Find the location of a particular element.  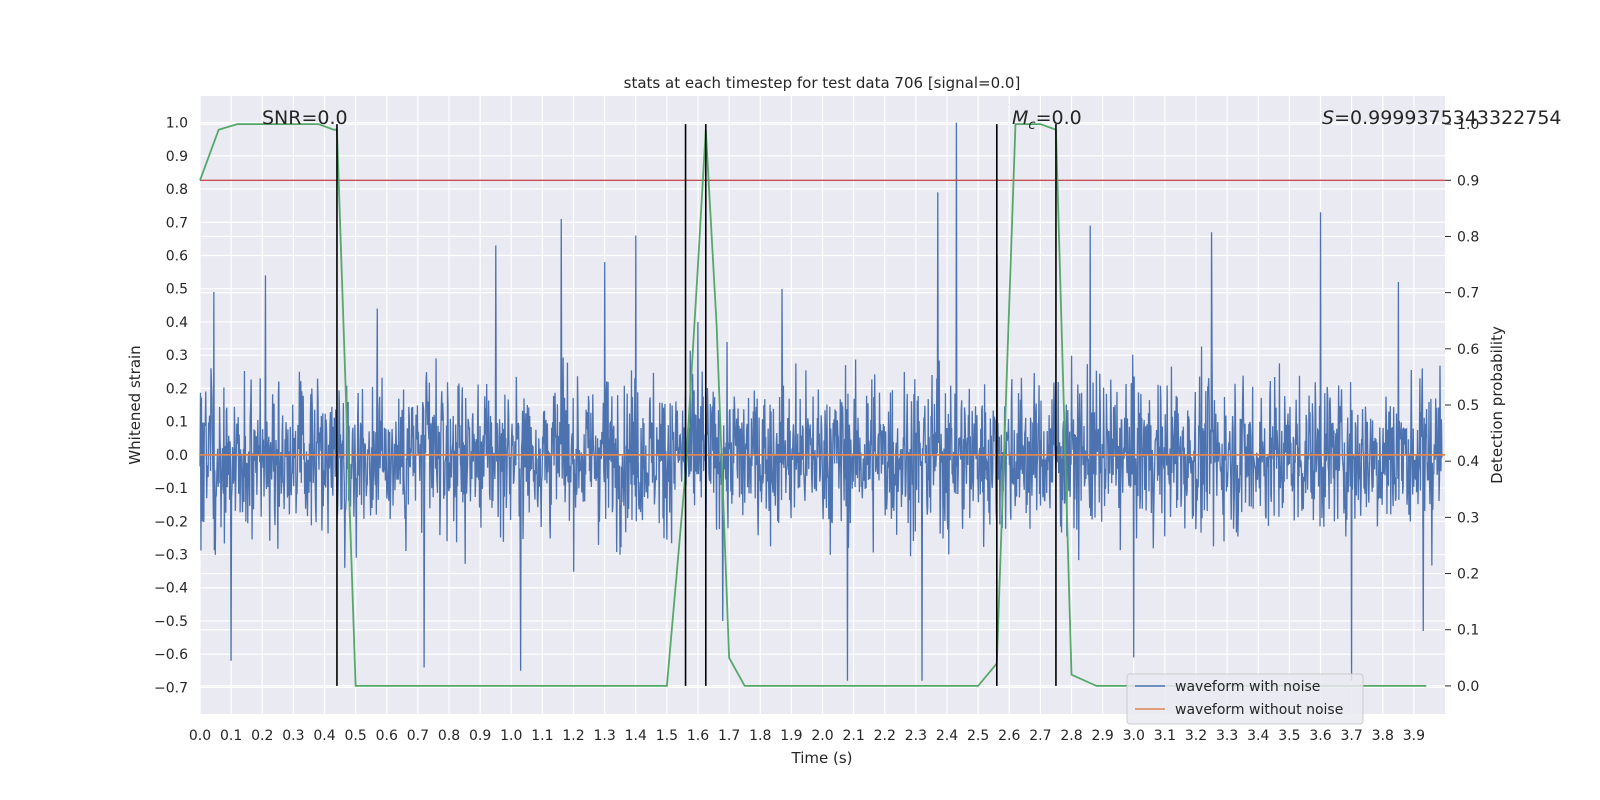

y-left-tick-label: 0.7 is located at coordinates (177, 223).